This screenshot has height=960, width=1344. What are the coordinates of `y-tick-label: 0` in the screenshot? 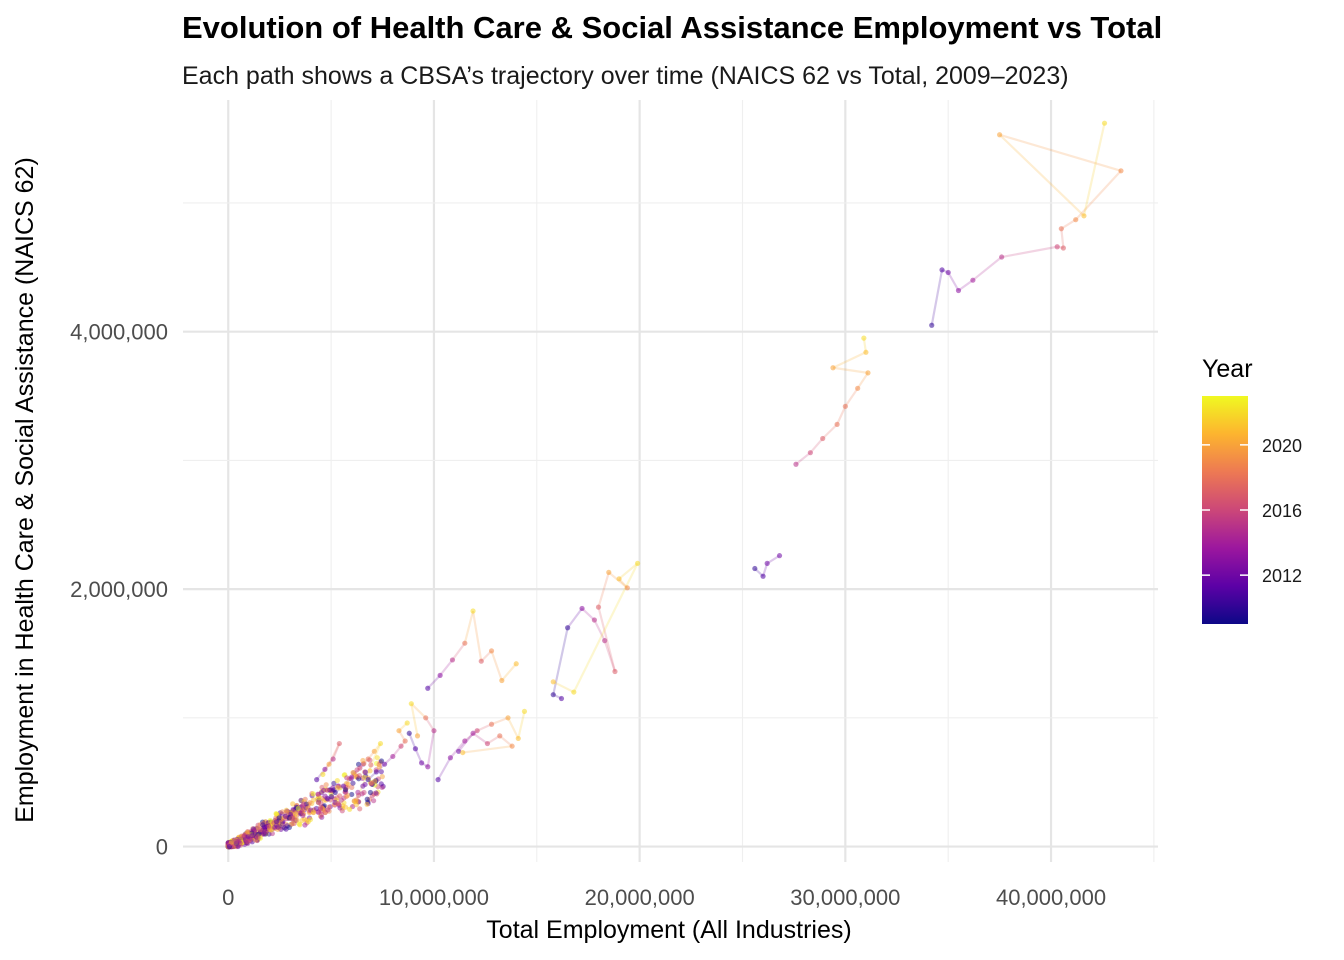 It's located at (162, 847).